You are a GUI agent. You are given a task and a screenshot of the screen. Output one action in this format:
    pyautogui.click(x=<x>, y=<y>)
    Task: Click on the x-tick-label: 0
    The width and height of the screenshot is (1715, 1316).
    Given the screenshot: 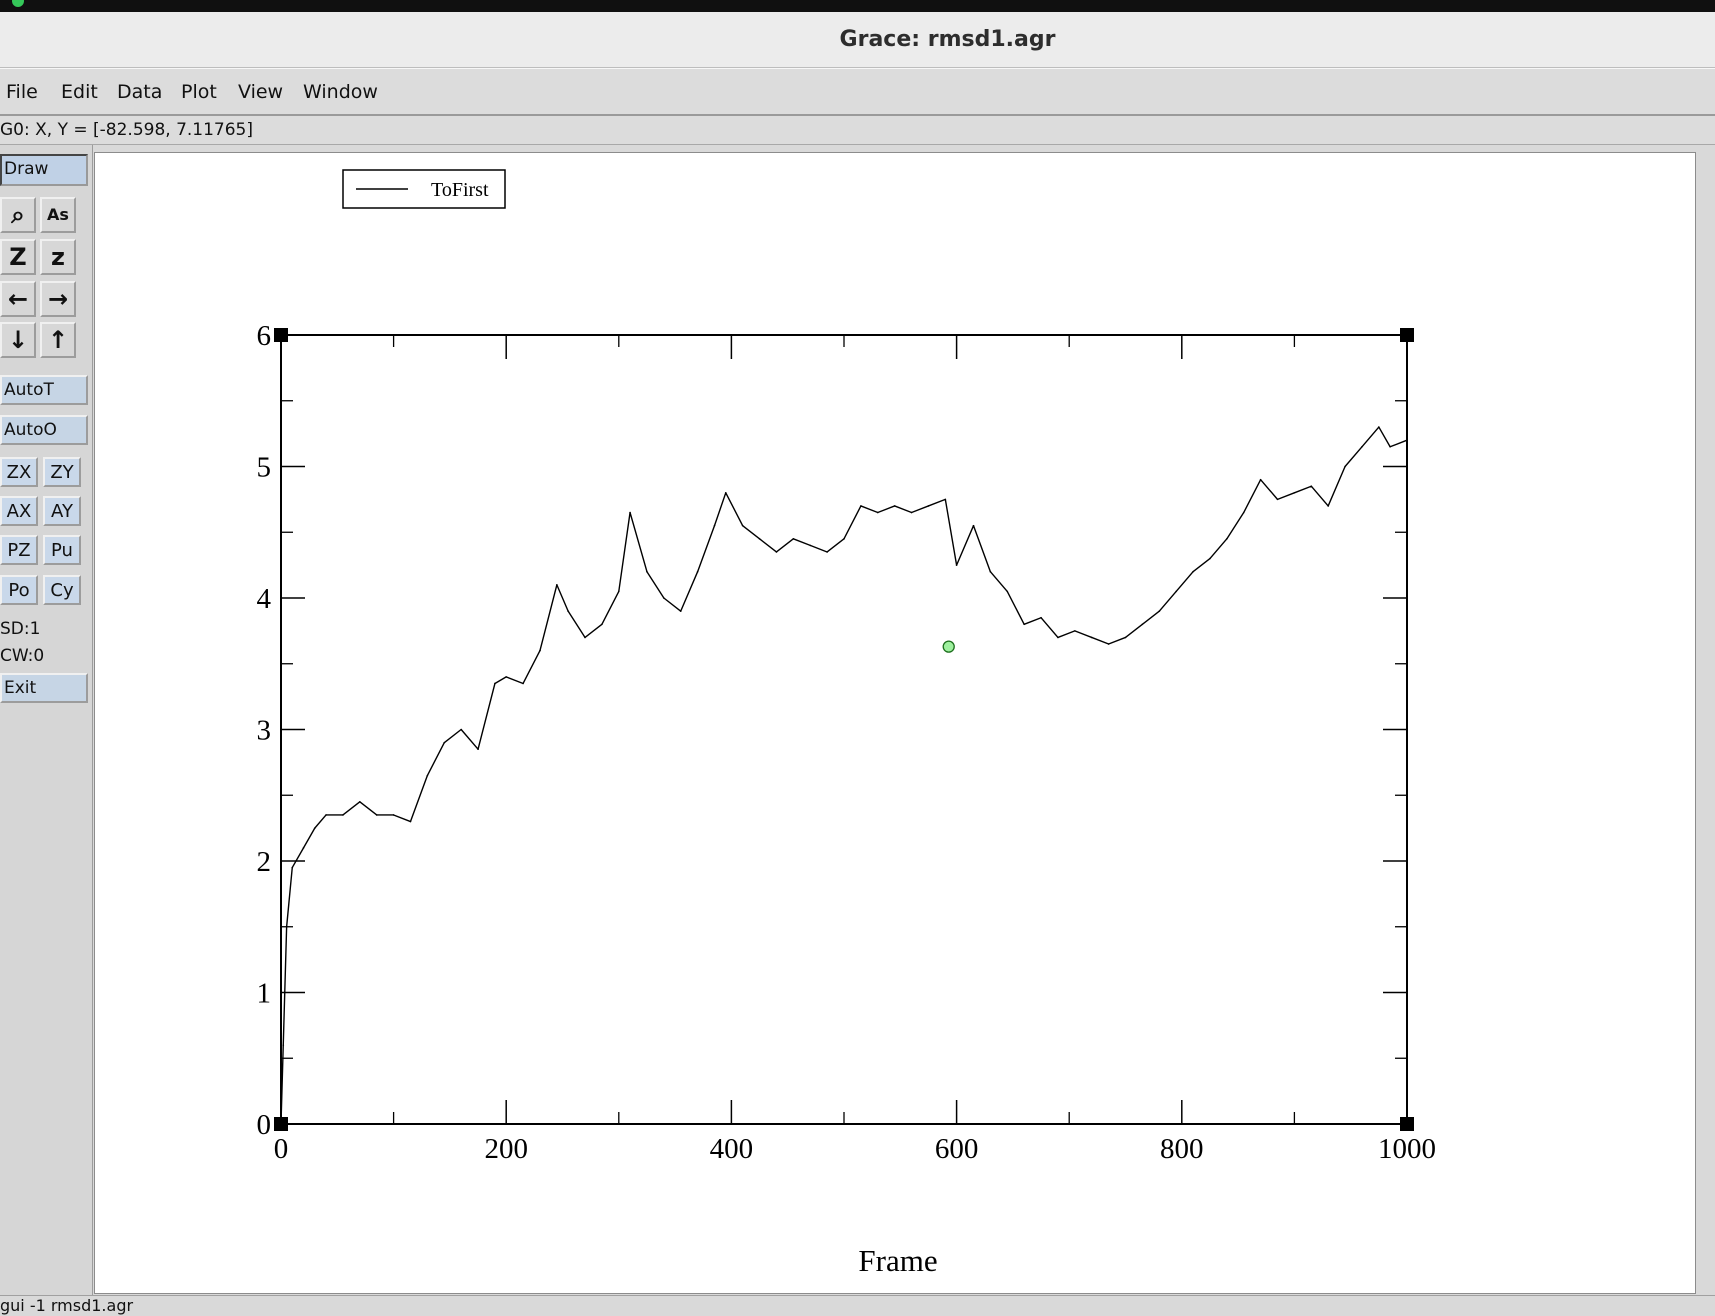 What is the action you would take?
    pyautogui.click(x=281, y=1149)
    